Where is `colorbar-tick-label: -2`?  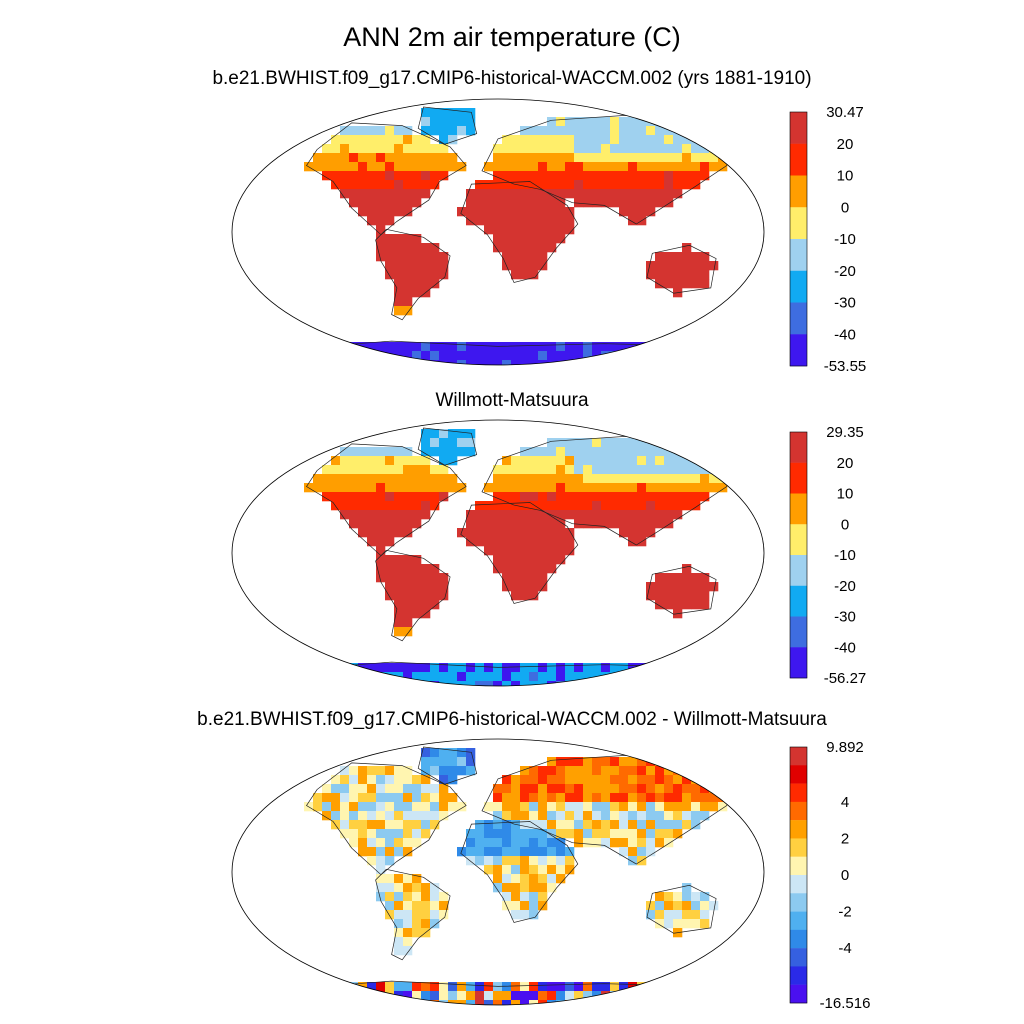
colorbar-tick-label: -2 is located at coordinates (844, 912).